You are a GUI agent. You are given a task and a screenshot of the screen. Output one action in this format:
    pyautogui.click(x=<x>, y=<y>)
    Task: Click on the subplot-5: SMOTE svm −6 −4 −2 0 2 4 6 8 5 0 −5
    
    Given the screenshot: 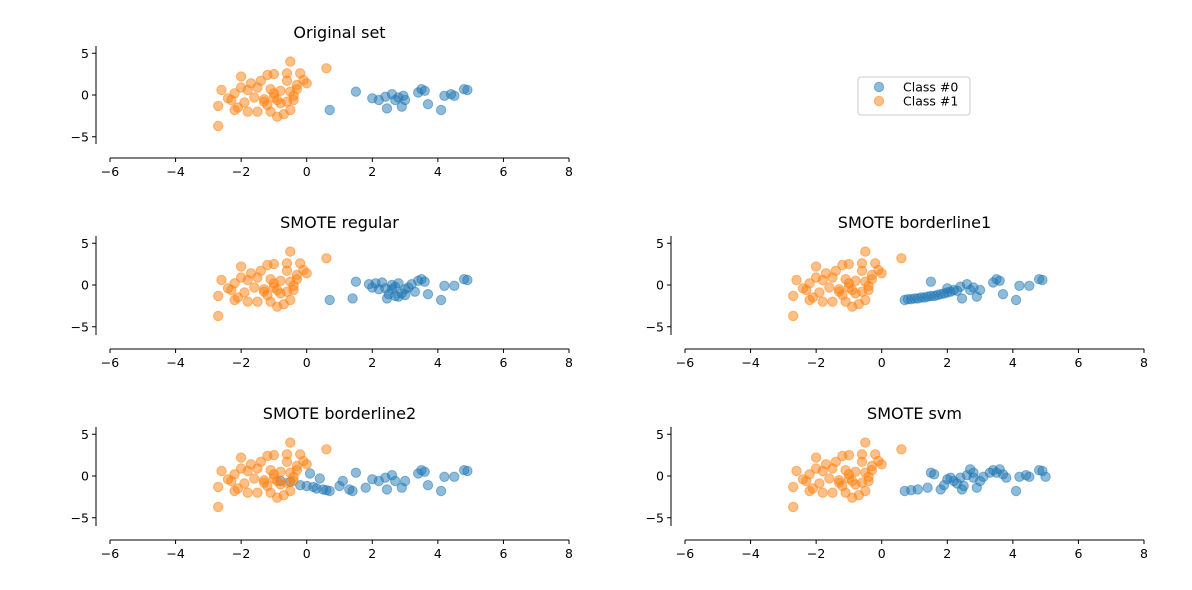 What is the action you would take?
    pyautogui.click(x=897, y=482)
    